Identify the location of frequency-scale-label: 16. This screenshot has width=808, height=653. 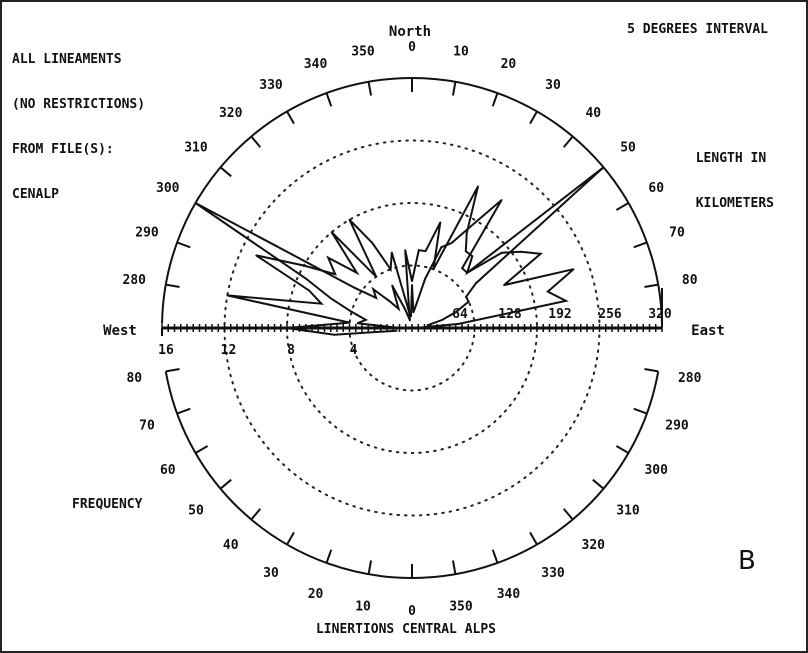
(166, 350).